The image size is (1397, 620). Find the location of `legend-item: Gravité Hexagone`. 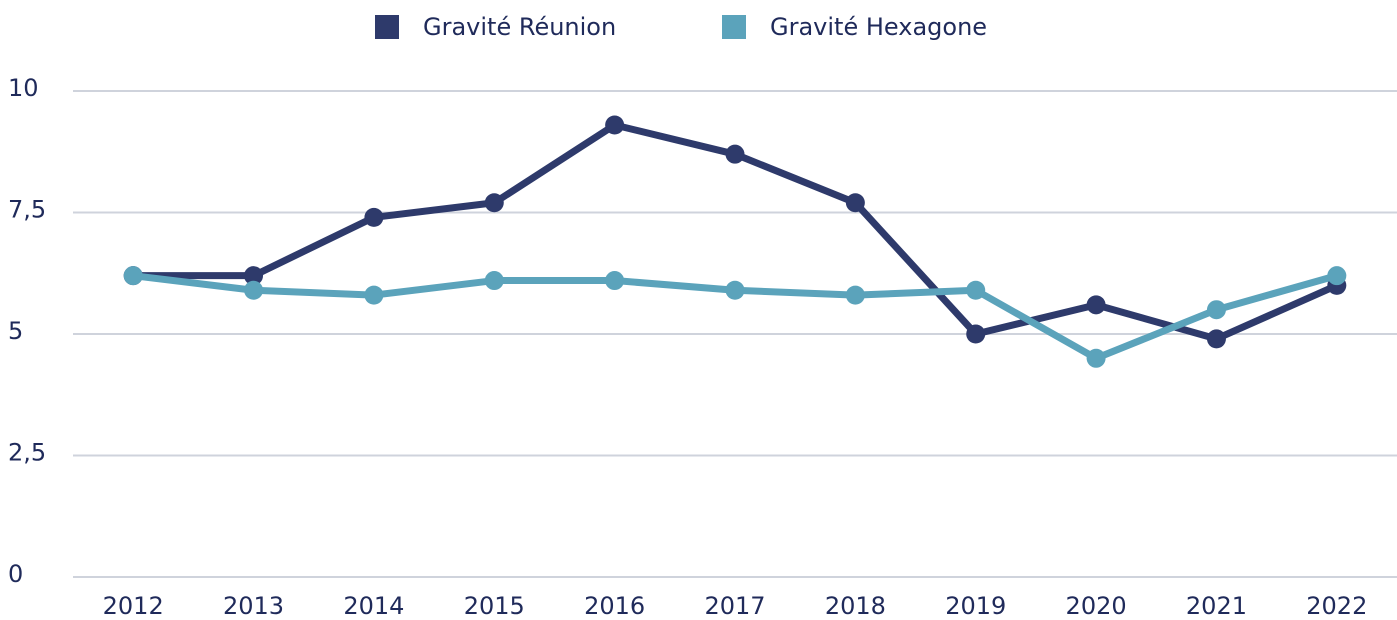

legend-item: Gravité Hexagone is located at coordinates (854, 27).